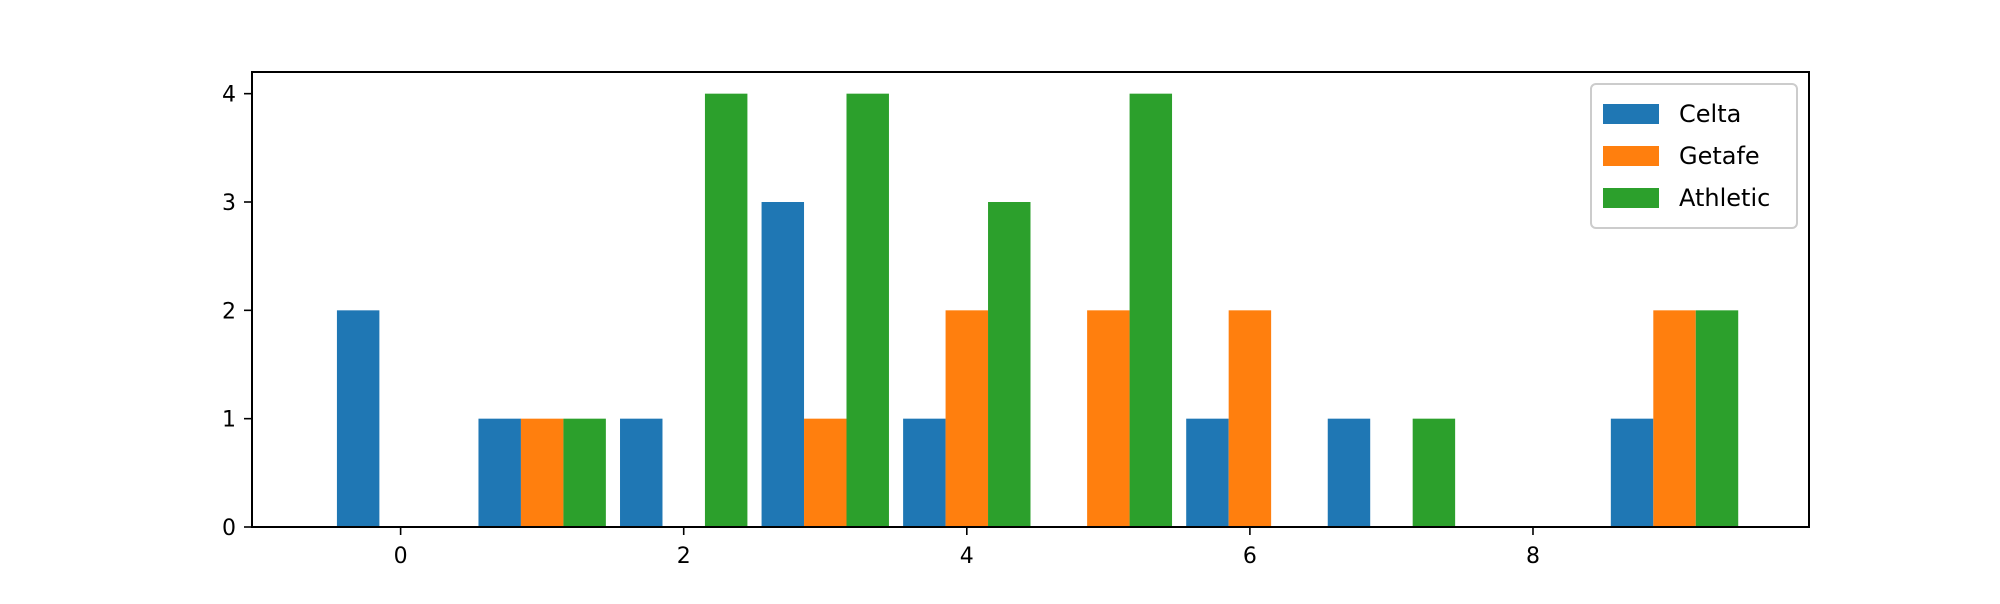 The width and height of the screenshot is (2000, 604). I want to click on legend-swatch-getafe, so click(1631, 156).